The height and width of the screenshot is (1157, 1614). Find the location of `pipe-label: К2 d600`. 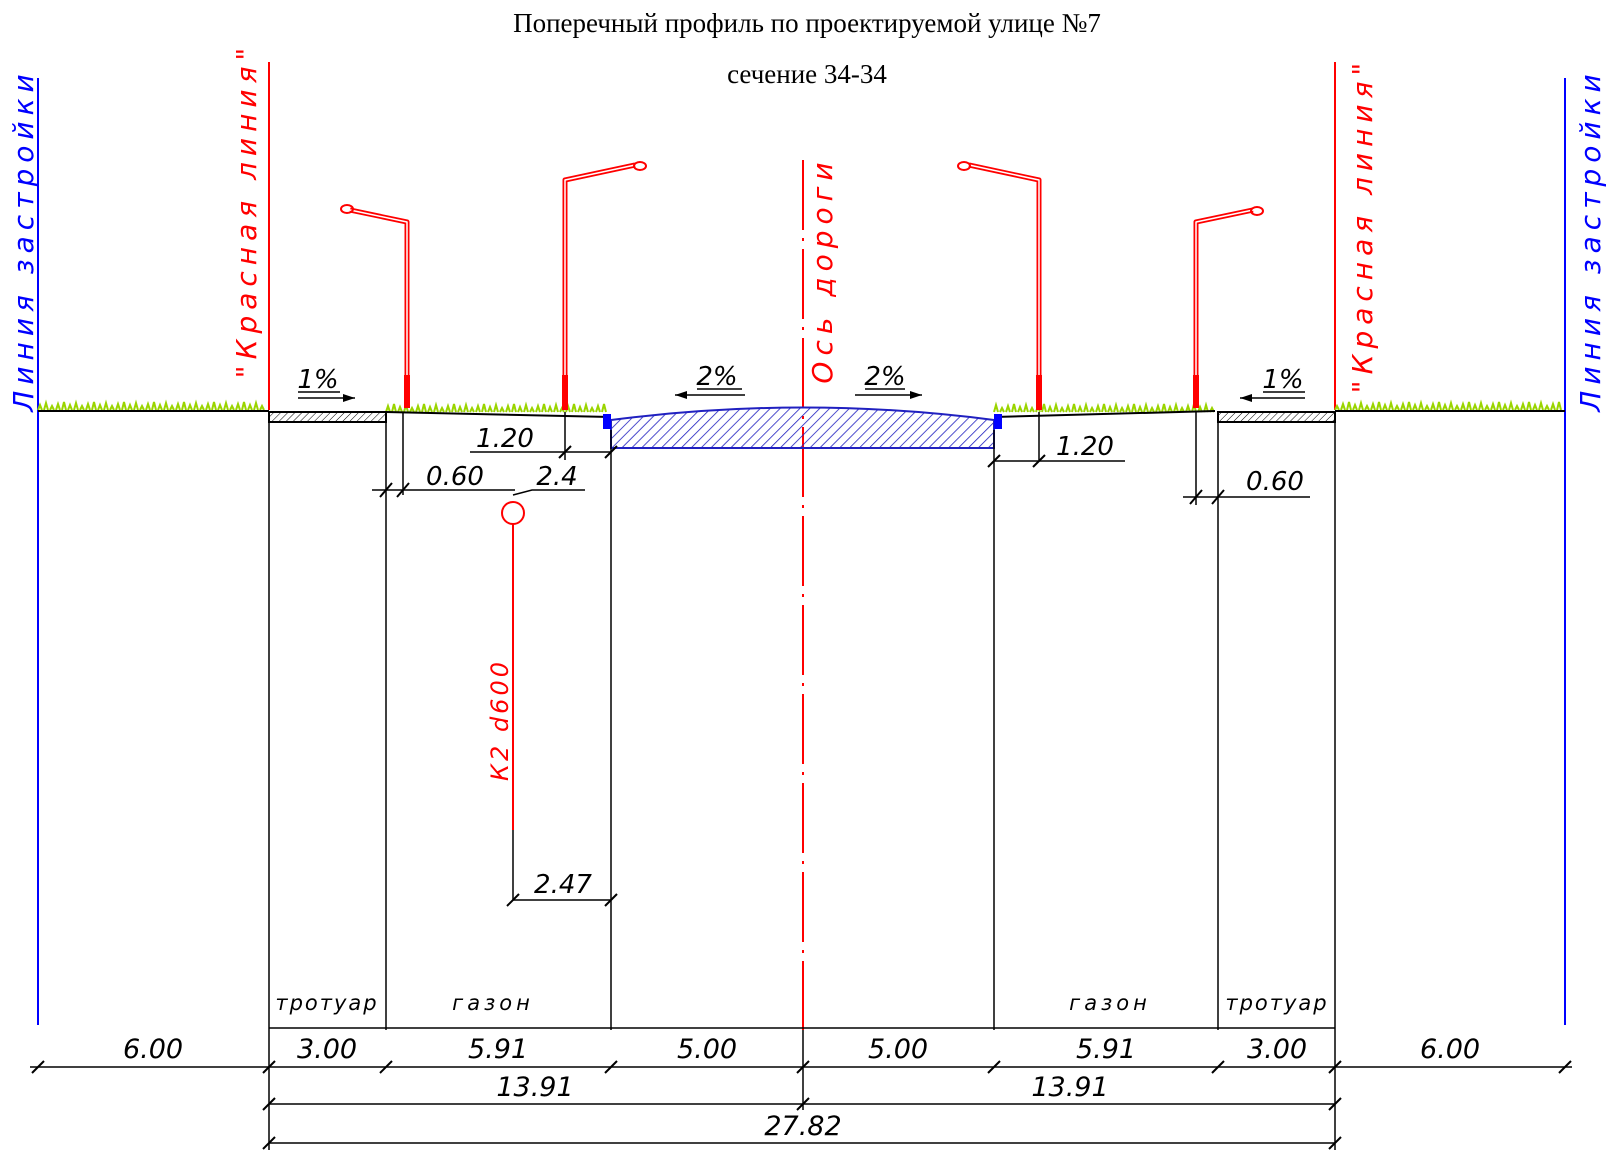

pipe-label: К2 d600 is located at coordinates (500, 720).